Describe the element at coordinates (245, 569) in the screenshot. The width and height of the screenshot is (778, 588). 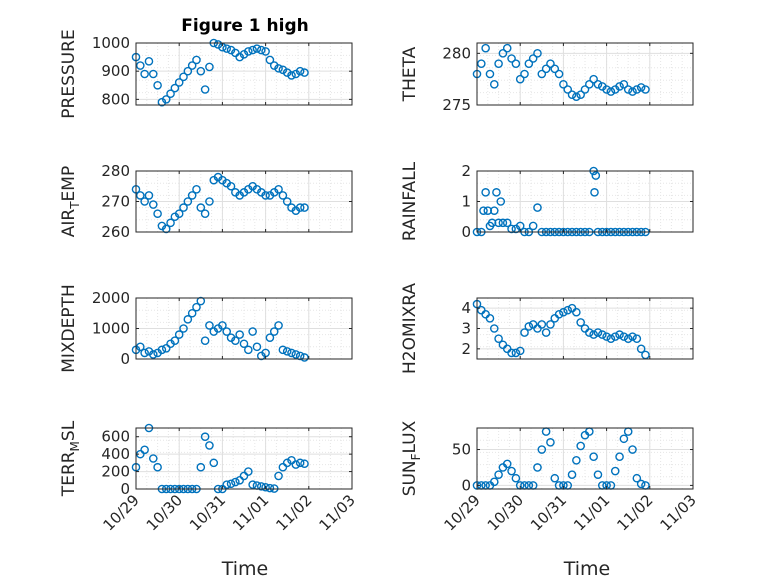
I see `x-axis-label-left: Time` at that location.